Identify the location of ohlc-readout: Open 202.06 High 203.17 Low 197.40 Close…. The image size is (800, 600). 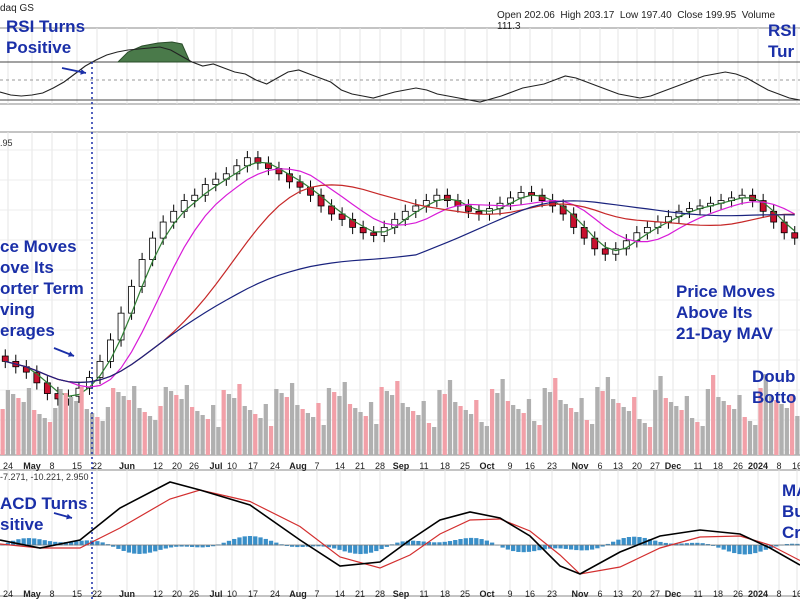
(636, 21).